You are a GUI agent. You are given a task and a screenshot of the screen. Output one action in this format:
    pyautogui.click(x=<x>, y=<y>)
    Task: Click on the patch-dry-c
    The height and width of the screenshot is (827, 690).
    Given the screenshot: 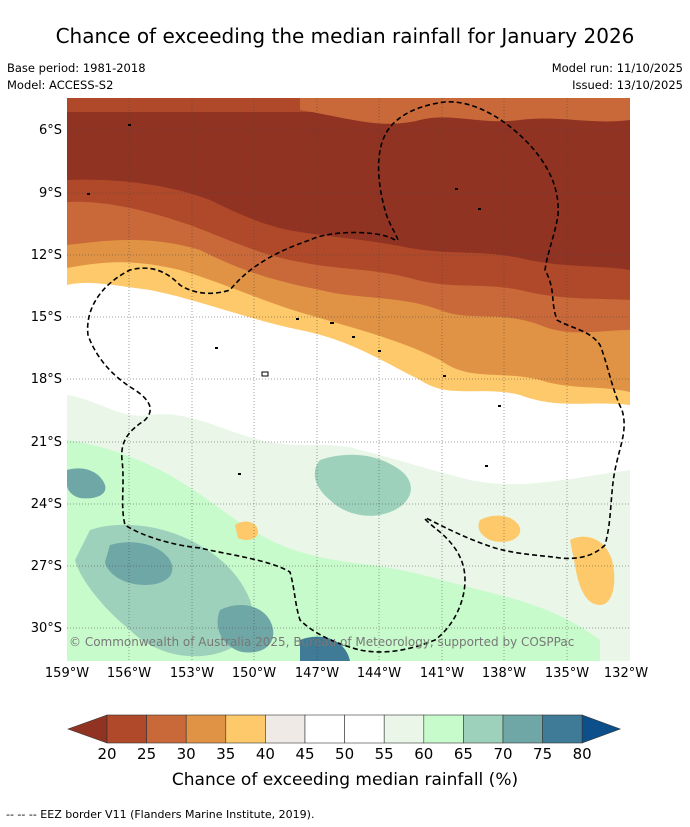 What is the action you would take?
    pyautogui.click(x=246, y=530)
    